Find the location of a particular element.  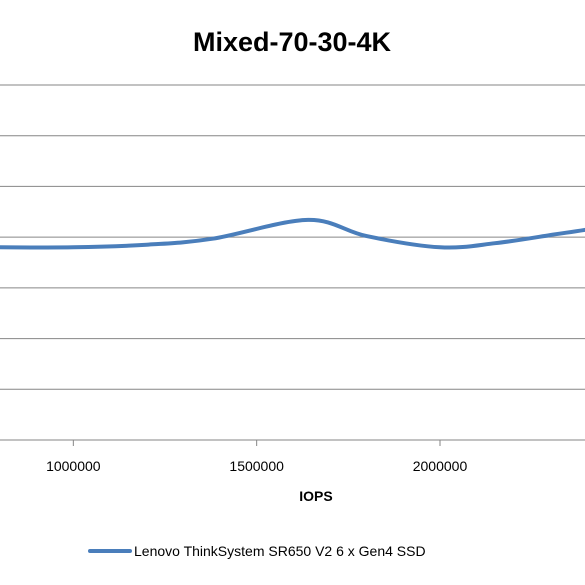

x-axis-ticks: 1000000150000020000002500000 is located at coordinates (257, 457).